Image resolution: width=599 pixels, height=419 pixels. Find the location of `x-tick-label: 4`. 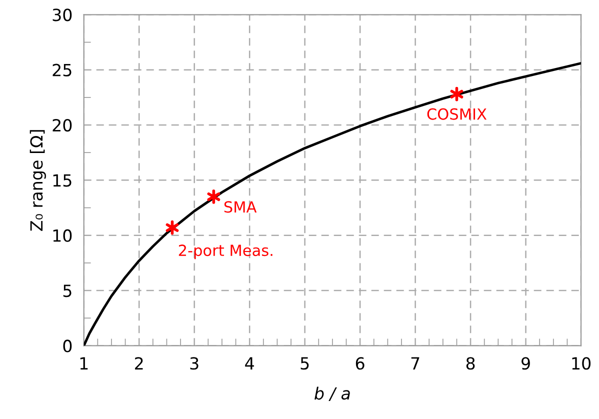

x-tick-label: 4 is located at coordinates (249, 363).